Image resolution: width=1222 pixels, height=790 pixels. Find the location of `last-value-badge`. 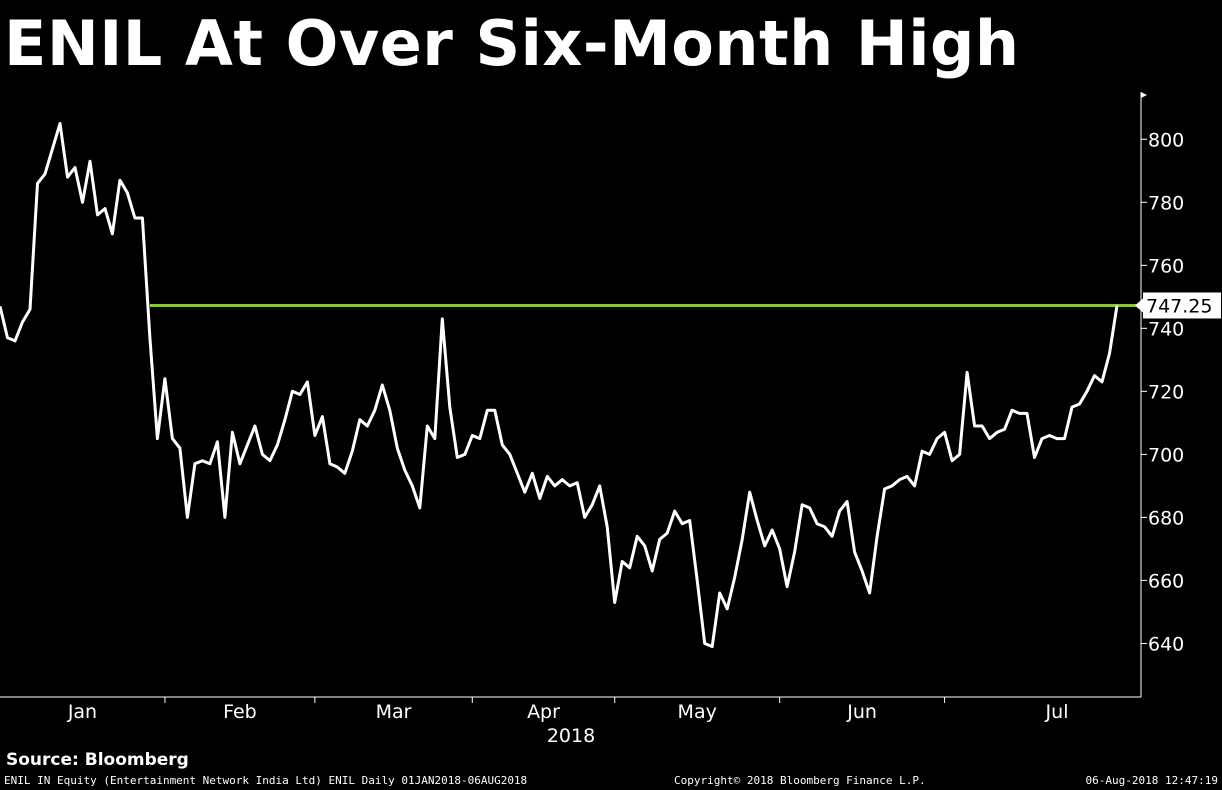

last-value-badge is located at coordinates (1182, 305).